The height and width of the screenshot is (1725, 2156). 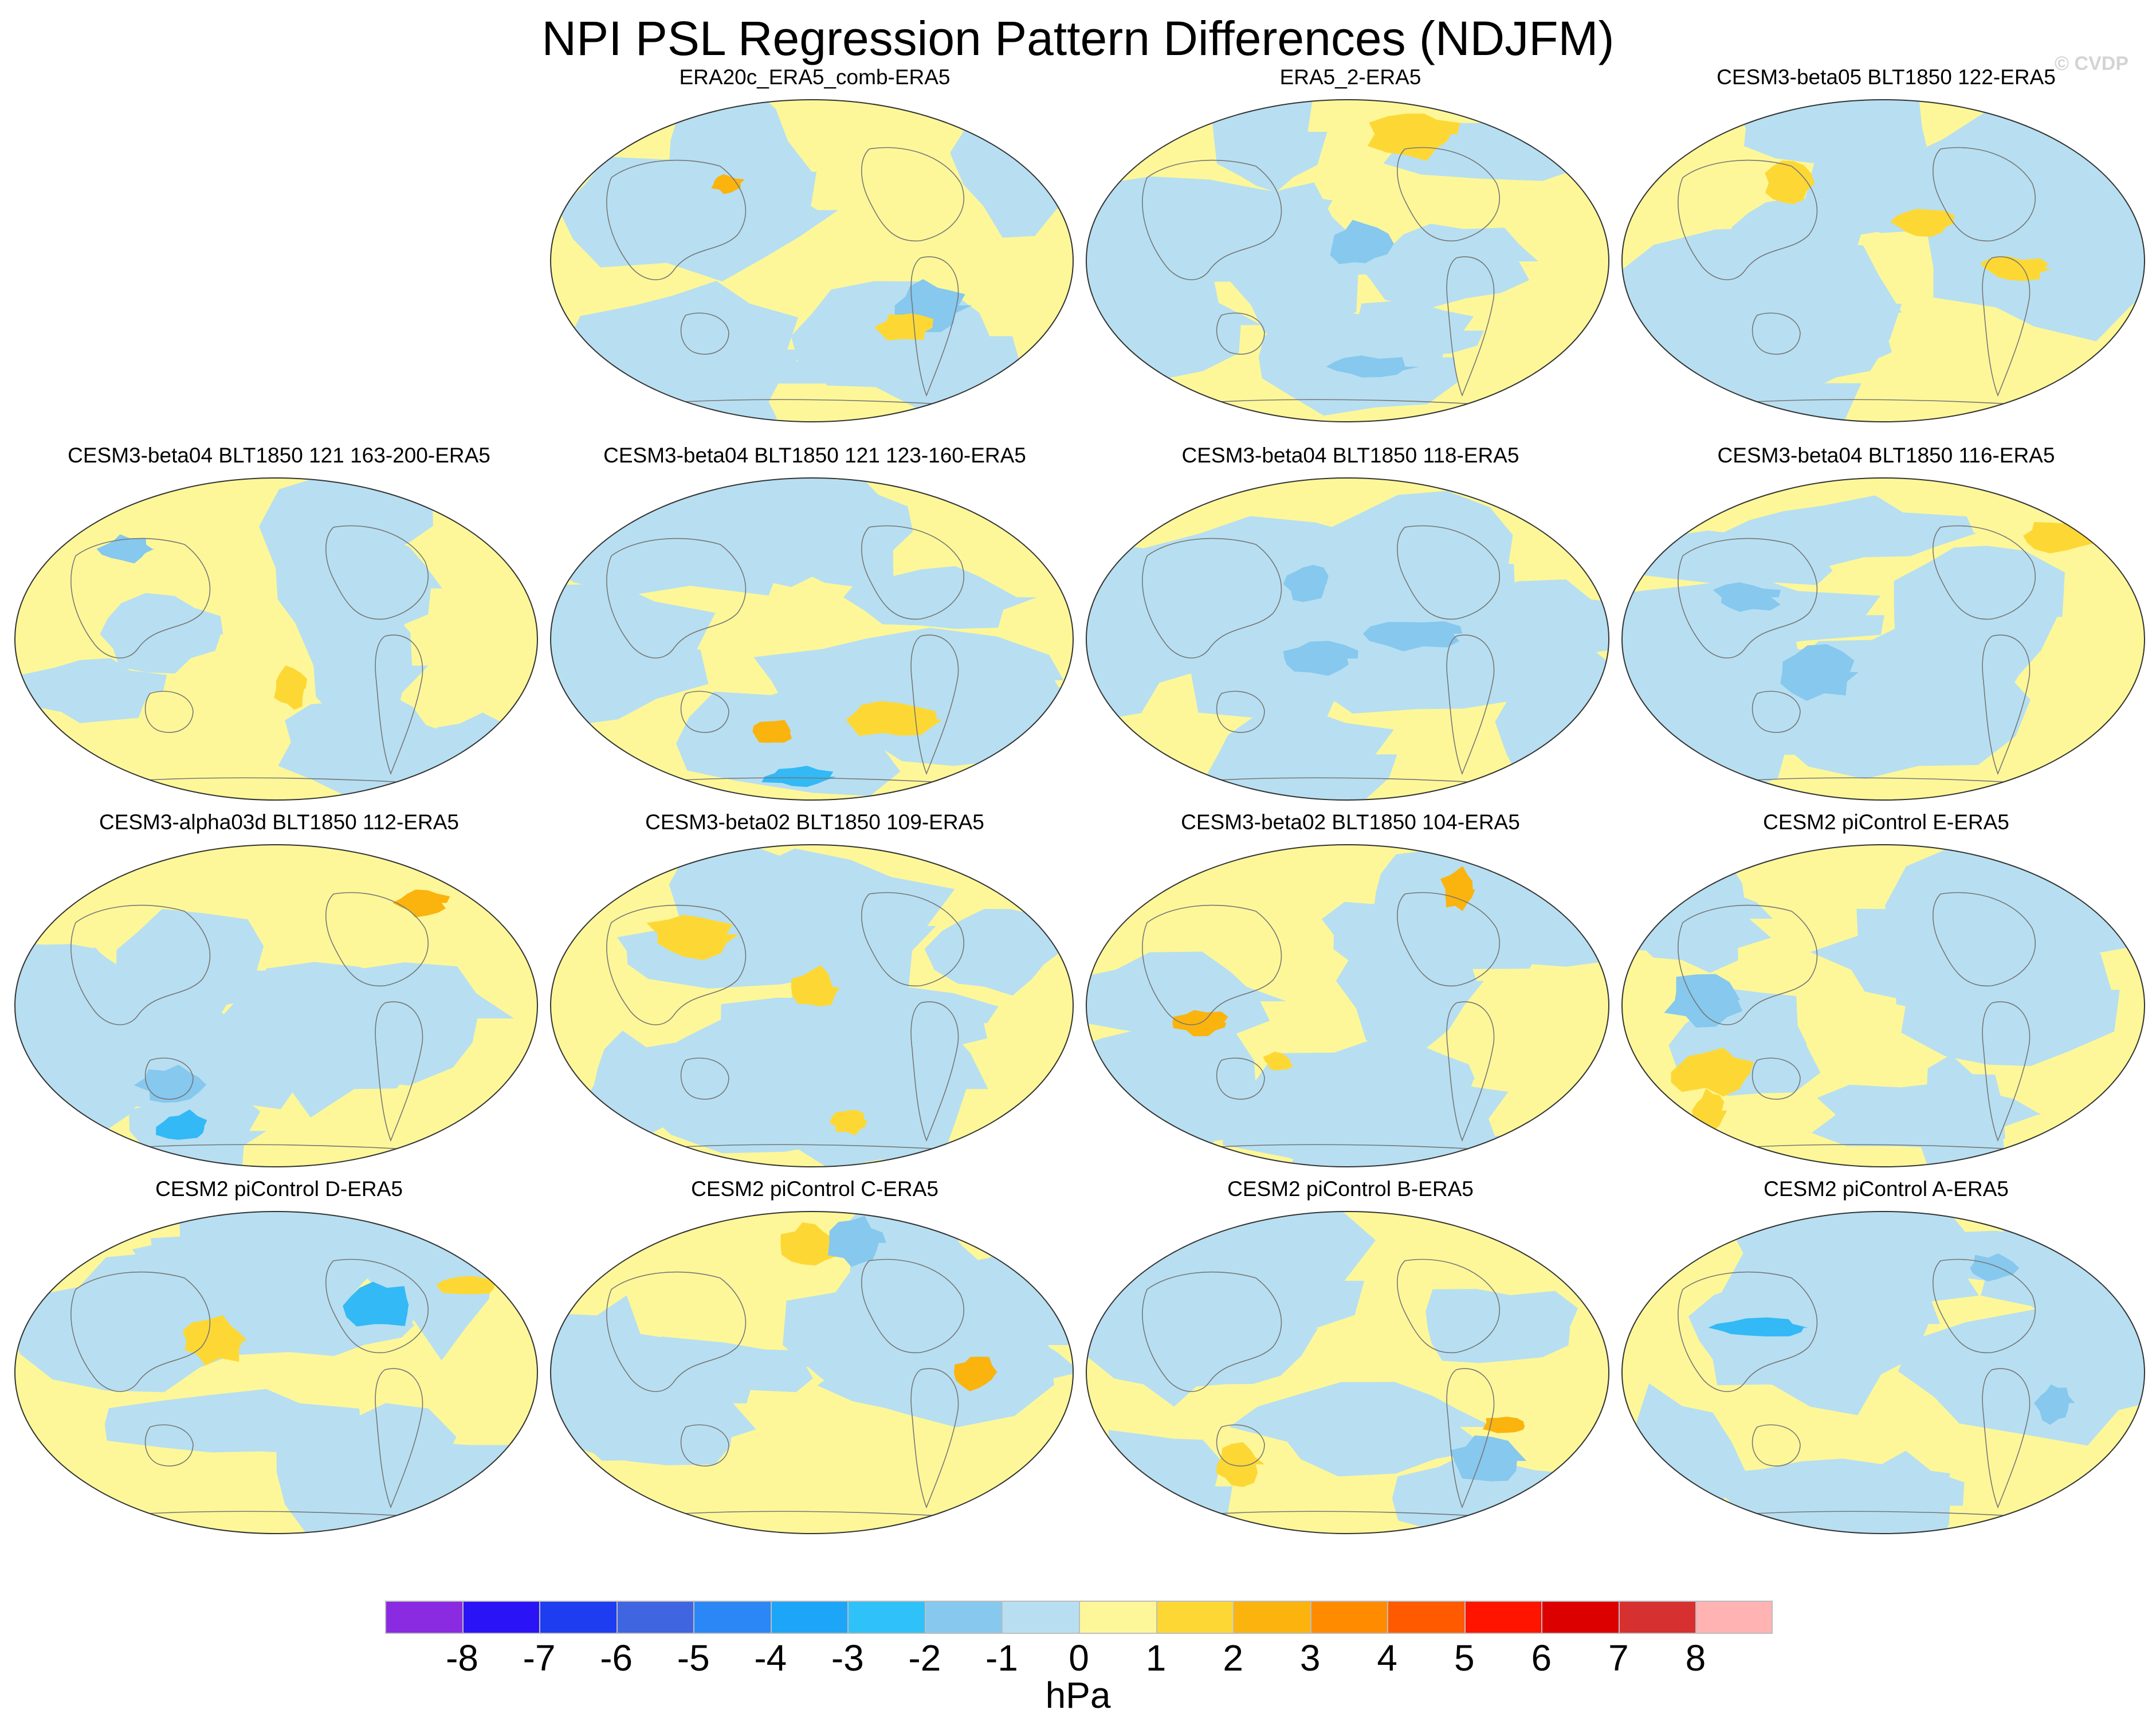 What do you see at coordinates (1886, 993) in the screenshot?
I see `map-panel: CESM2 piControl E-ERA5` at bounding box center [1886, 993].